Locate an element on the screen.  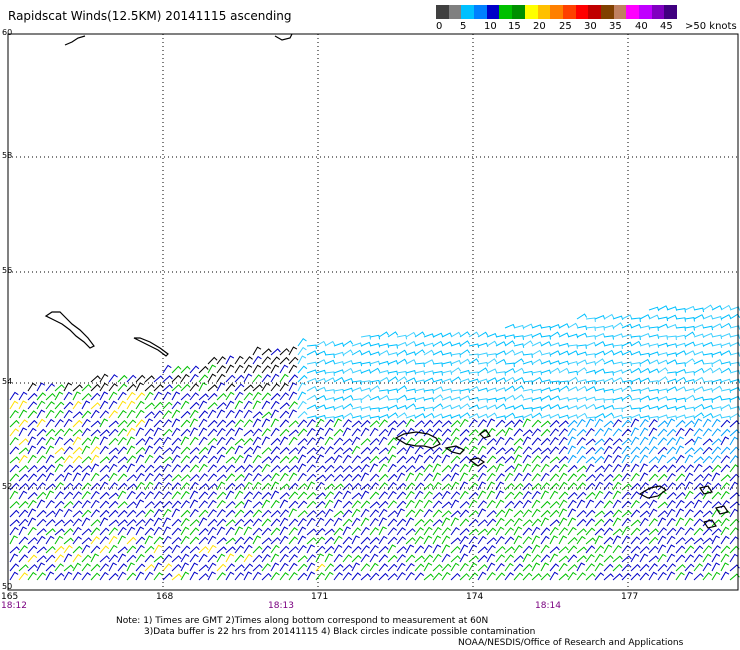
longitude-label: 168 is located at coordinates (165, 597).